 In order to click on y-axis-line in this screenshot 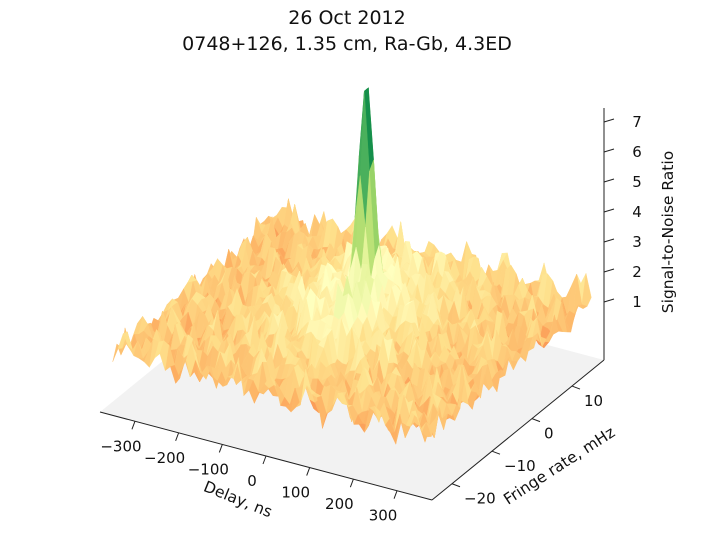, I will do `click(518, 430)`.